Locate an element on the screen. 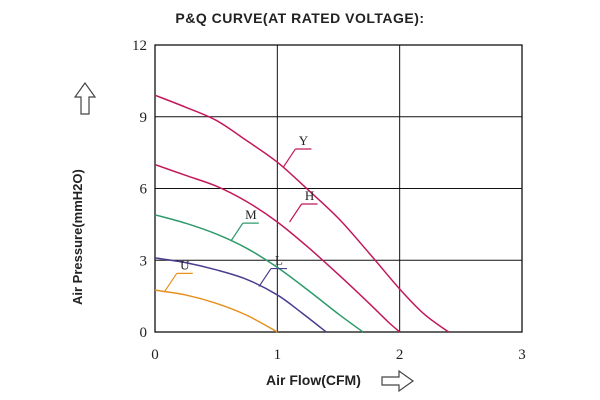 This screenshot has height=400, width=600. x-axis-title: Air Flow(CFM) is located at coordinates (313, 380).